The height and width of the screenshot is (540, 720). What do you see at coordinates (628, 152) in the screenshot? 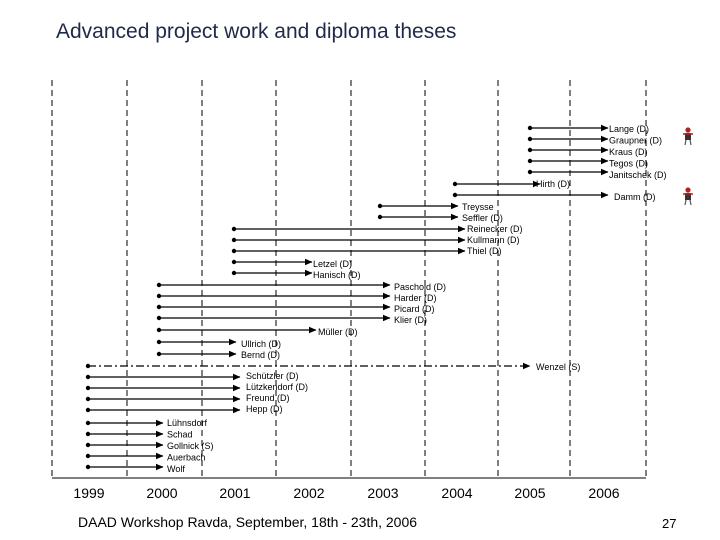
I see `student-name-label: Kraus (D)` at bounding box center [628, 152].